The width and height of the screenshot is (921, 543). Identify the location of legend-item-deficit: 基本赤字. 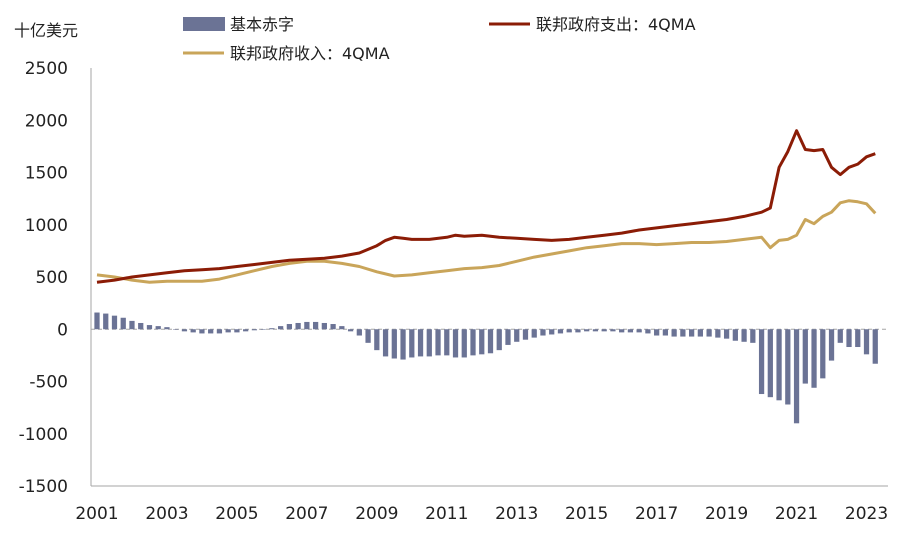
(238, 24).